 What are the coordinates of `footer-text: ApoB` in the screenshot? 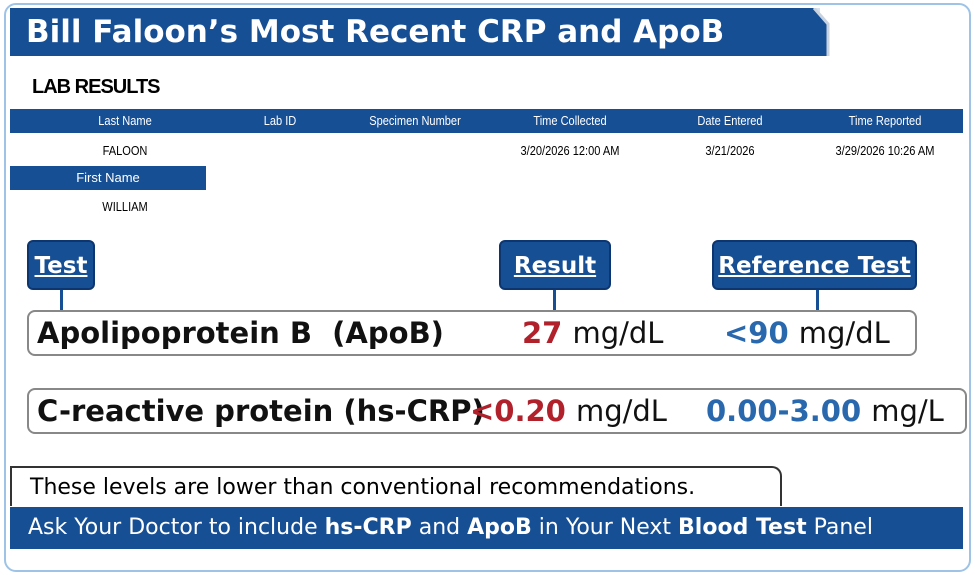 It's located at (499, 527).